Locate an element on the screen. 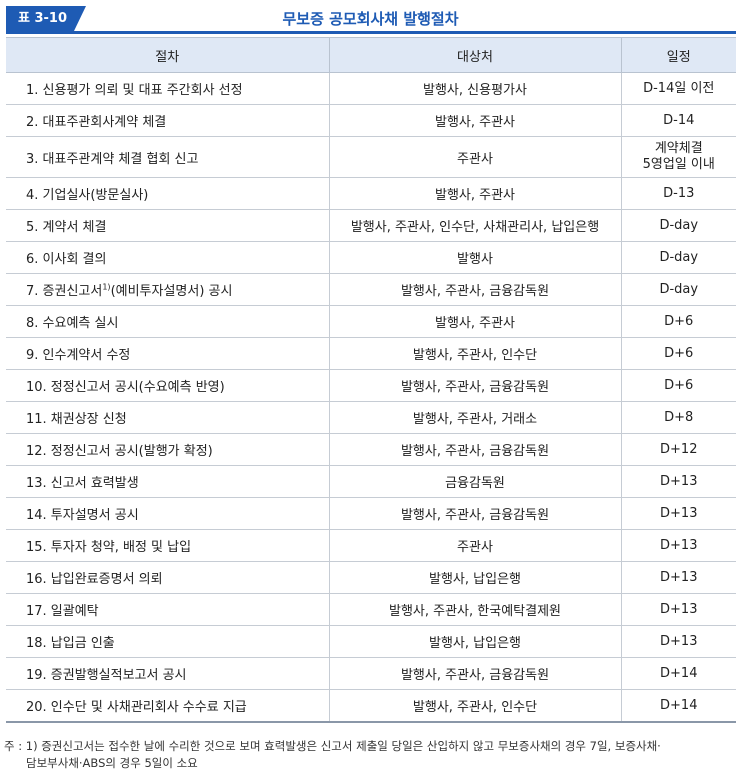 This screenshot has width=741, height=778. table-row: 4. 기업실사(방문실사) 발행사, 주관사 D-13 is located at coordinates (371, 193).